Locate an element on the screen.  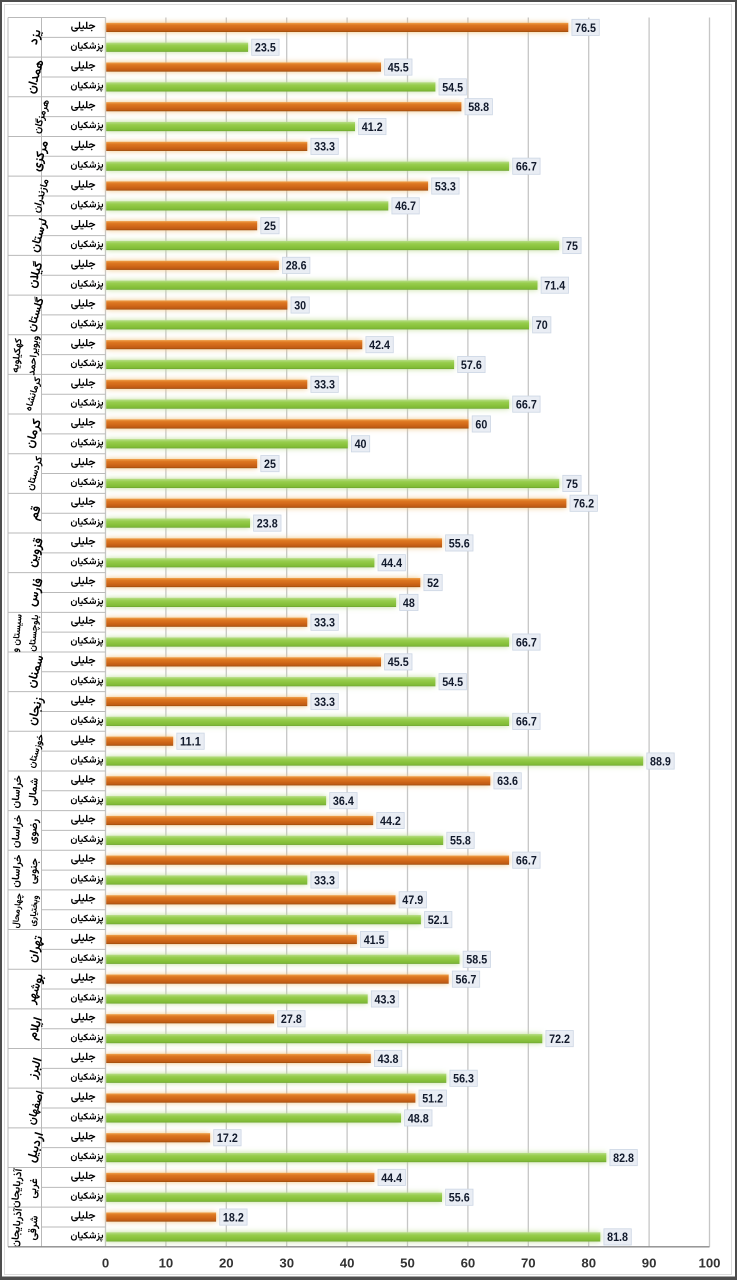
svg-text: 27.8 is located at coordinates (291, 1019).